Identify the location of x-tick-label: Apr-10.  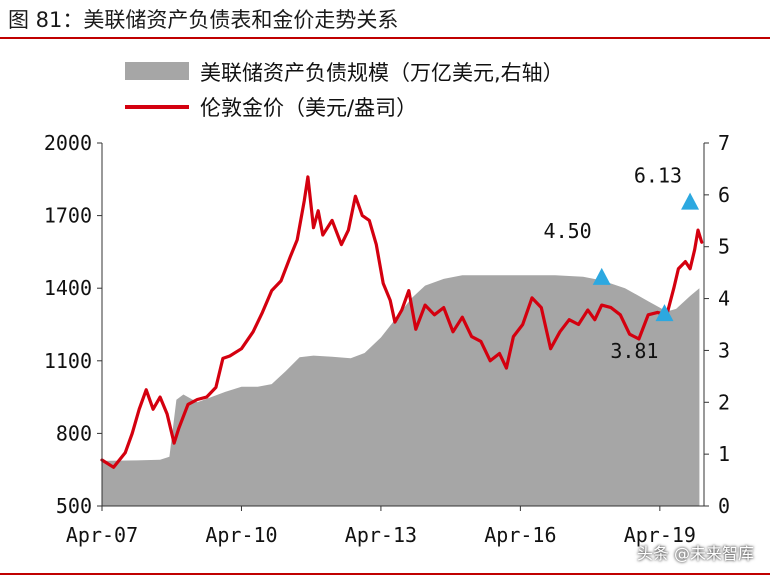
(241, 535).